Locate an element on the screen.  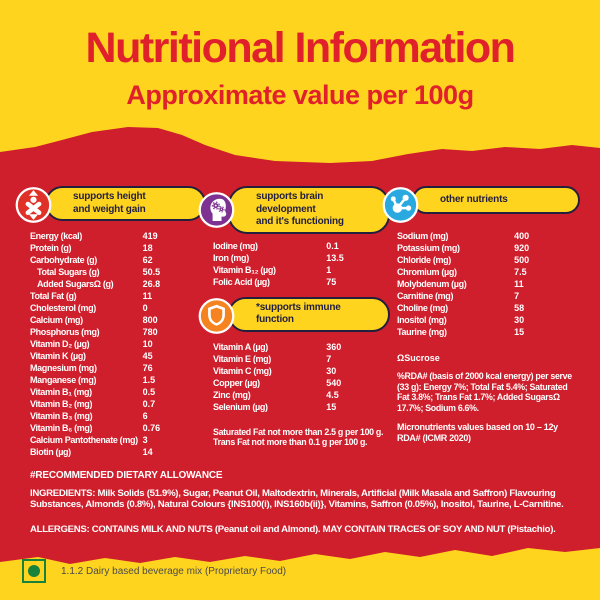
nutrient-label: Cholesterol (mg) is located at coordinates (63, 308).